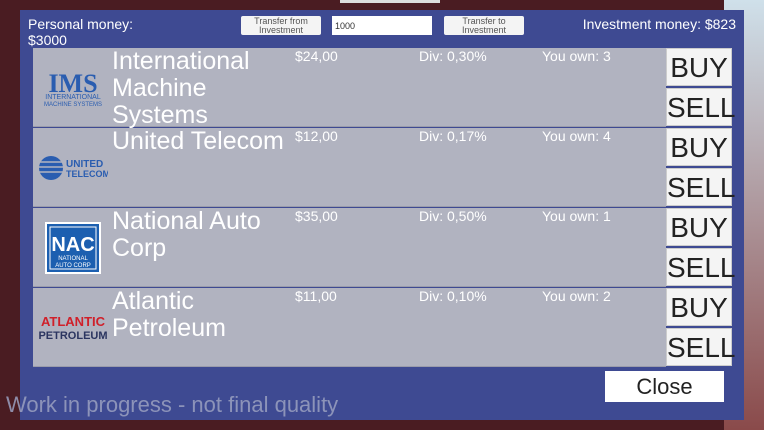 The image size is (764, 430). What do you see at coordinates (73, 105) in the screenshot?
I see `svg-text: MACHINE SYSTEMS` at bounding box center [73, 105].